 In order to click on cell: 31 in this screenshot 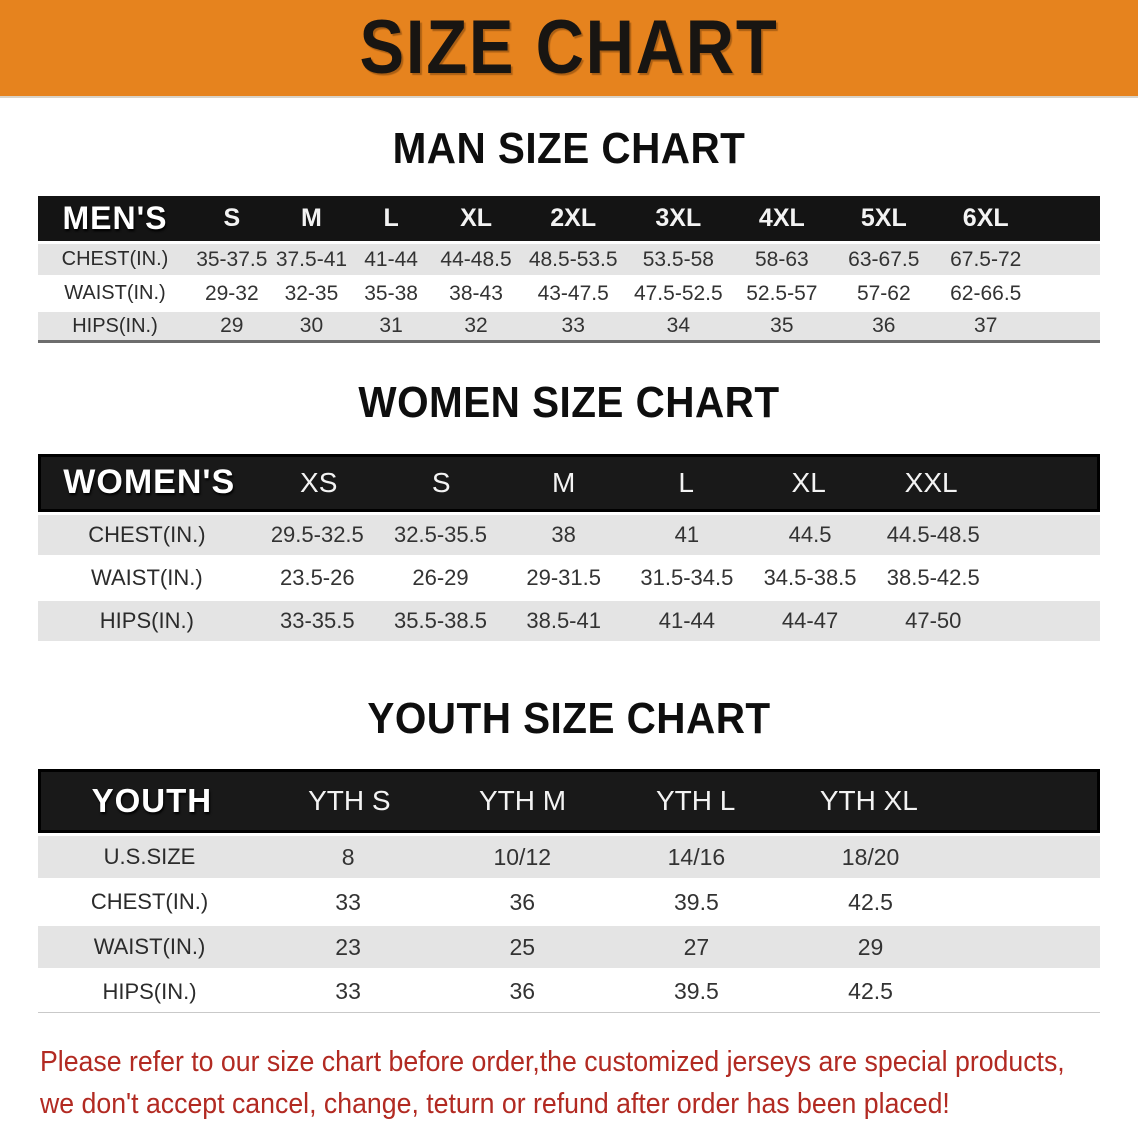, I will do `click(391, 326)`.